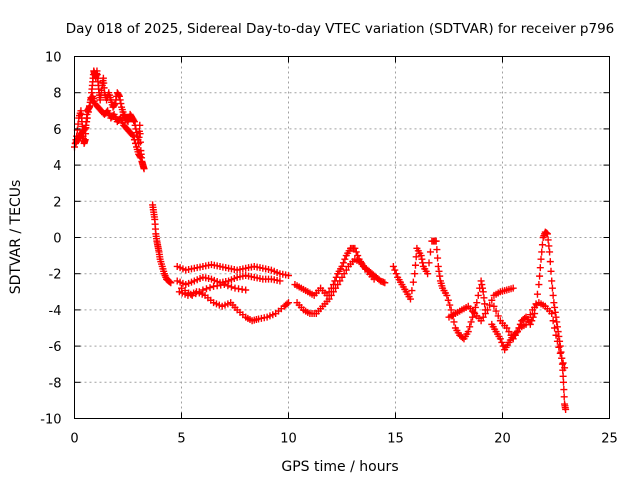 The image size is (640, 480). Describe the element at coordinates (162, 244) in the screenshot. I see `series-drop` at that location.